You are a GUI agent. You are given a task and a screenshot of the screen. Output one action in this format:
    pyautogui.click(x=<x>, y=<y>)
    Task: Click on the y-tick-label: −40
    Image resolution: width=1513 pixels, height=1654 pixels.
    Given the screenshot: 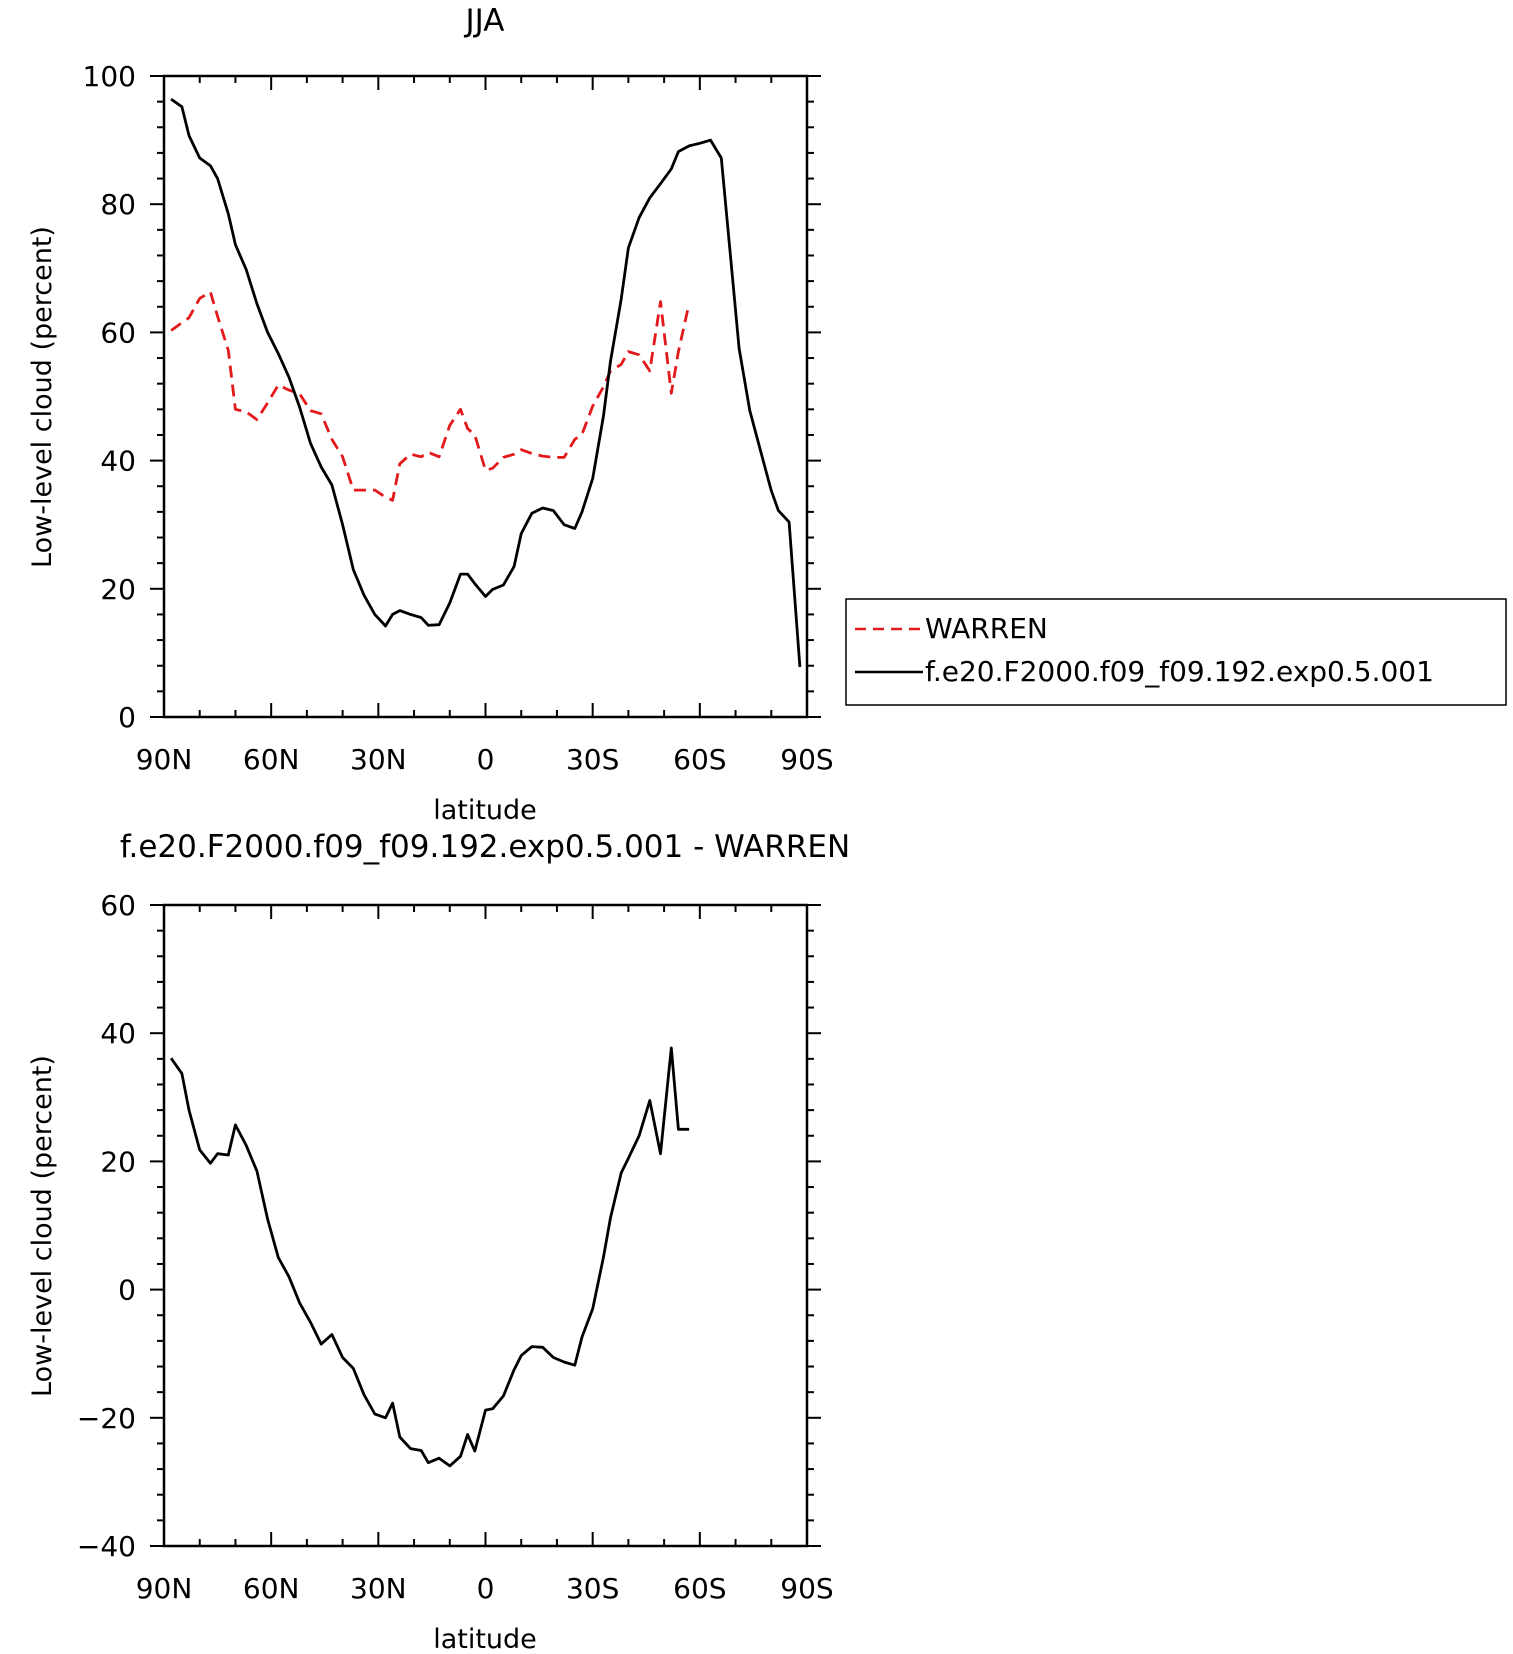 What is the action you would take?
    pyautogui.click(x=106, y=1546)
    